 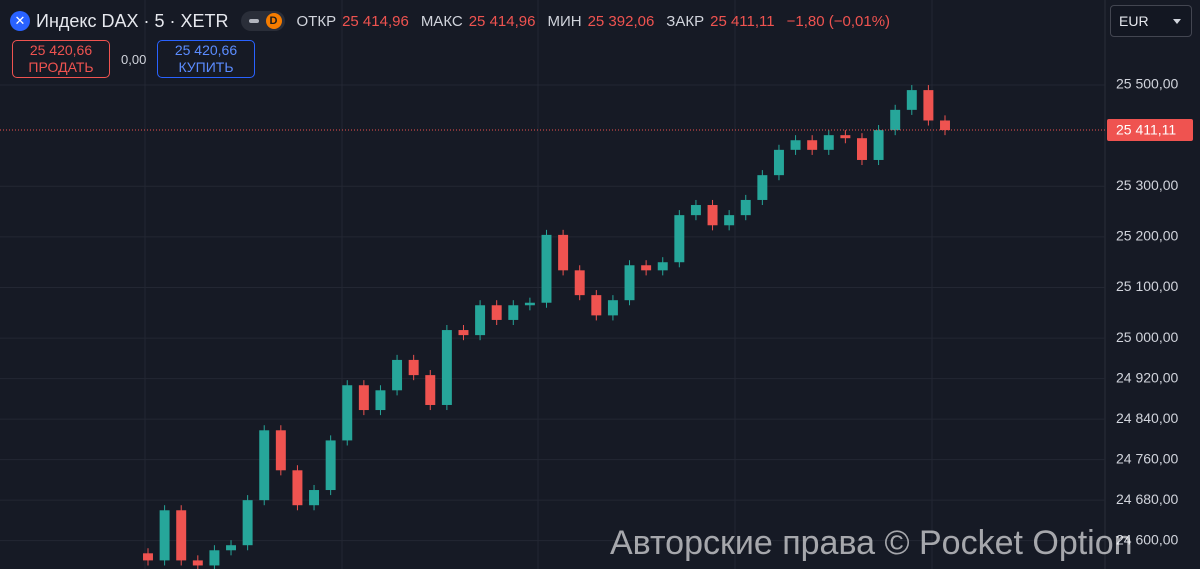 What do you see at coordinates (685, 21) in the screenshot?
I see `close-label: ЗАКР` at bounding box center [685, 21].